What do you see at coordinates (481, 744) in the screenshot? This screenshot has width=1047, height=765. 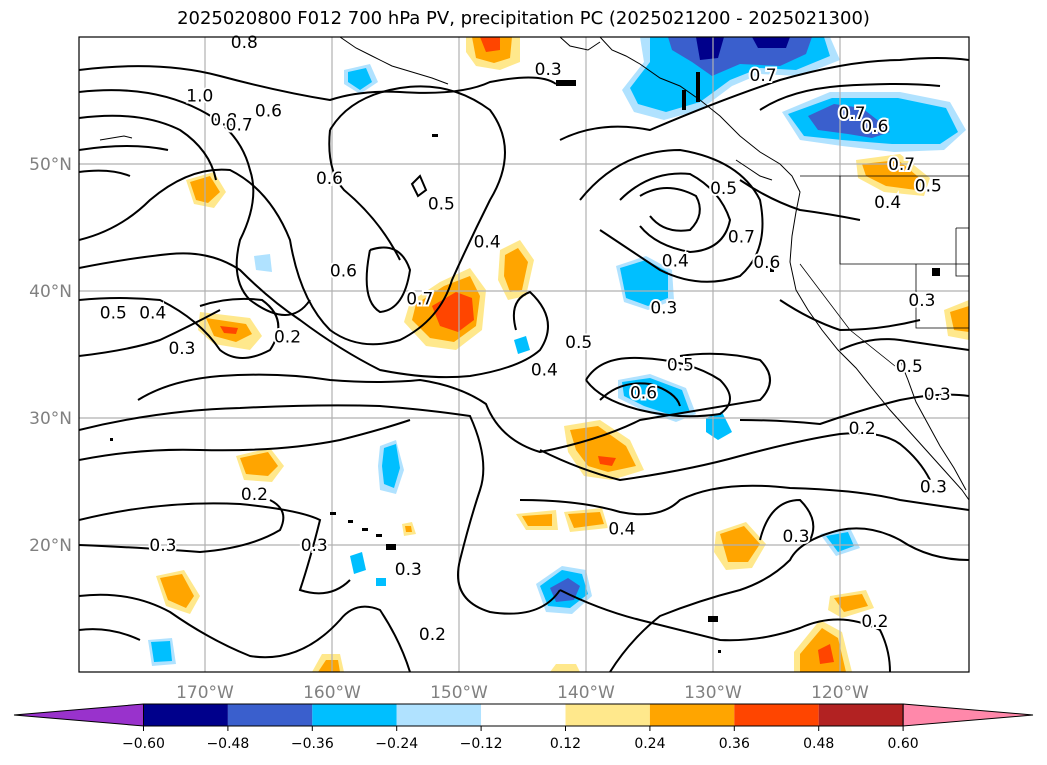 I see `colorbar-tick-label: −0.12` at bounding box center [481, 744].